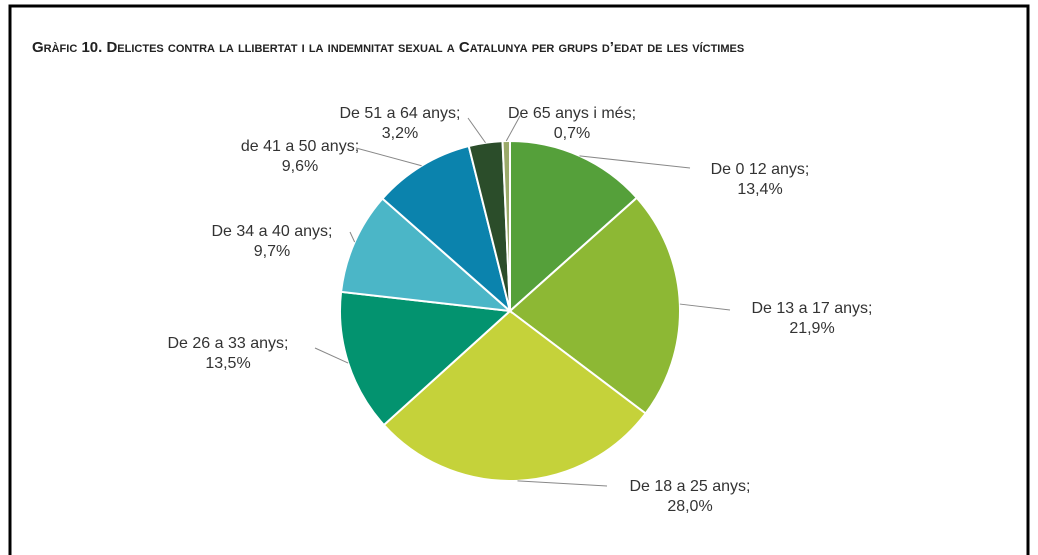  What do you see at coordinates (688, 486) in the screenshot?
I see `label-name: De 18 a 25 anys` at bounding box center [688, 486].